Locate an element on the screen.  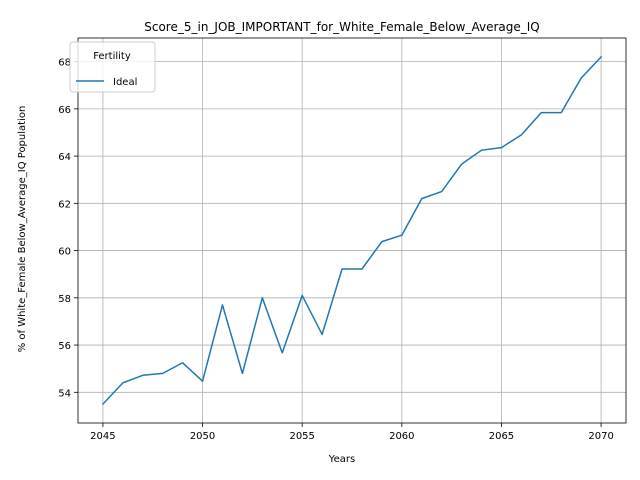
y-tick-label-66: 66 is located at coordinates (64, 110).